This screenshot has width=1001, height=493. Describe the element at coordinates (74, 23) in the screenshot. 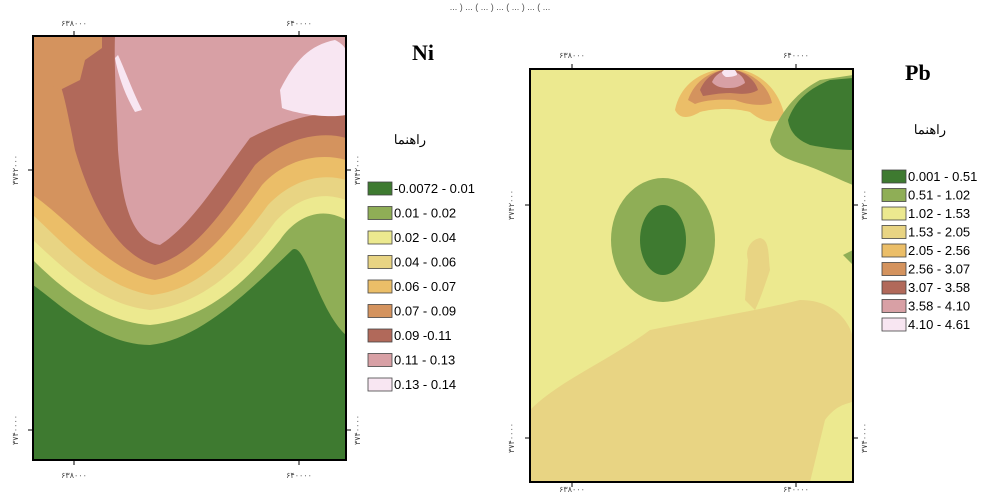

I see `ni-tick-top-left: ۶۳۸۰۰۰` at that location.